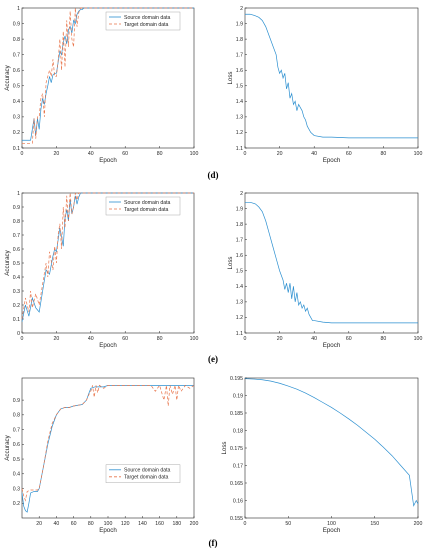  What do you see at coordinates (241, 194) in the screenshot?
I see `y-tick-label: 2` at bounding box center [241, 194].